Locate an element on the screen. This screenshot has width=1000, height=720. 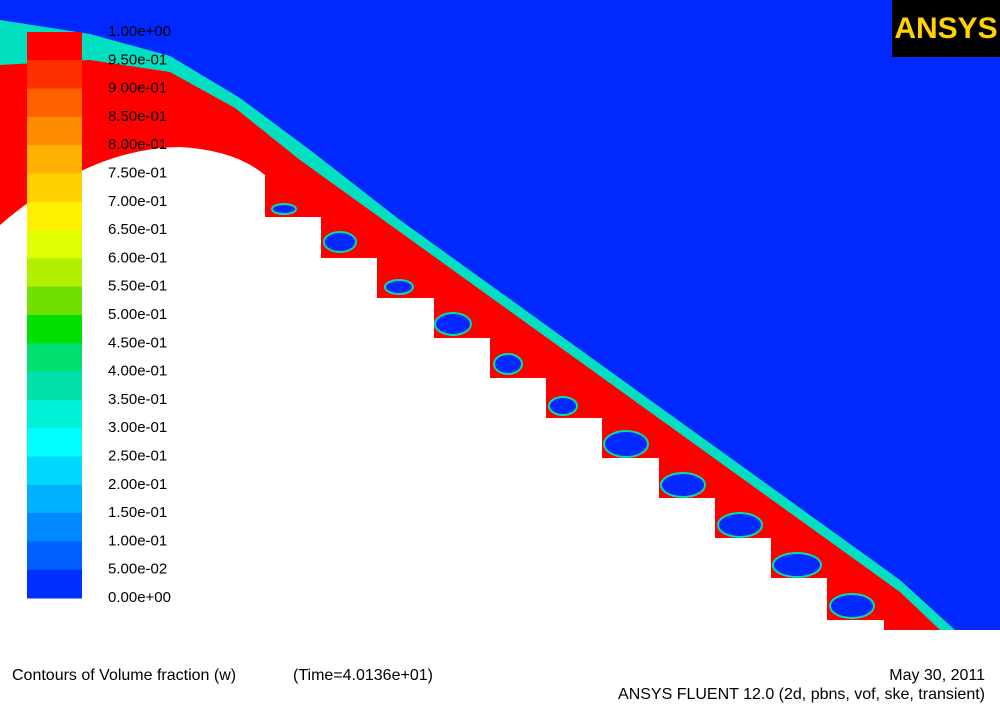
colorbar-label: 5.00e-02 is located at coordinates (137, 569).